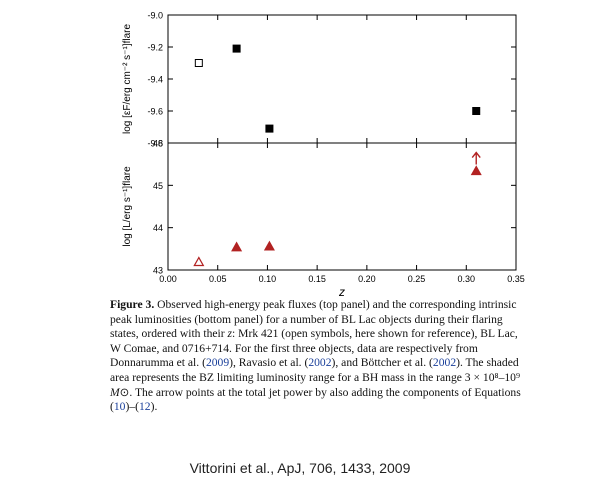 Image resolution: width=600 pixels, height=486 pixels. Describe the element at coordinates (119, 407) in the screenshot. I see `caption-reference-link: 10` at that location.